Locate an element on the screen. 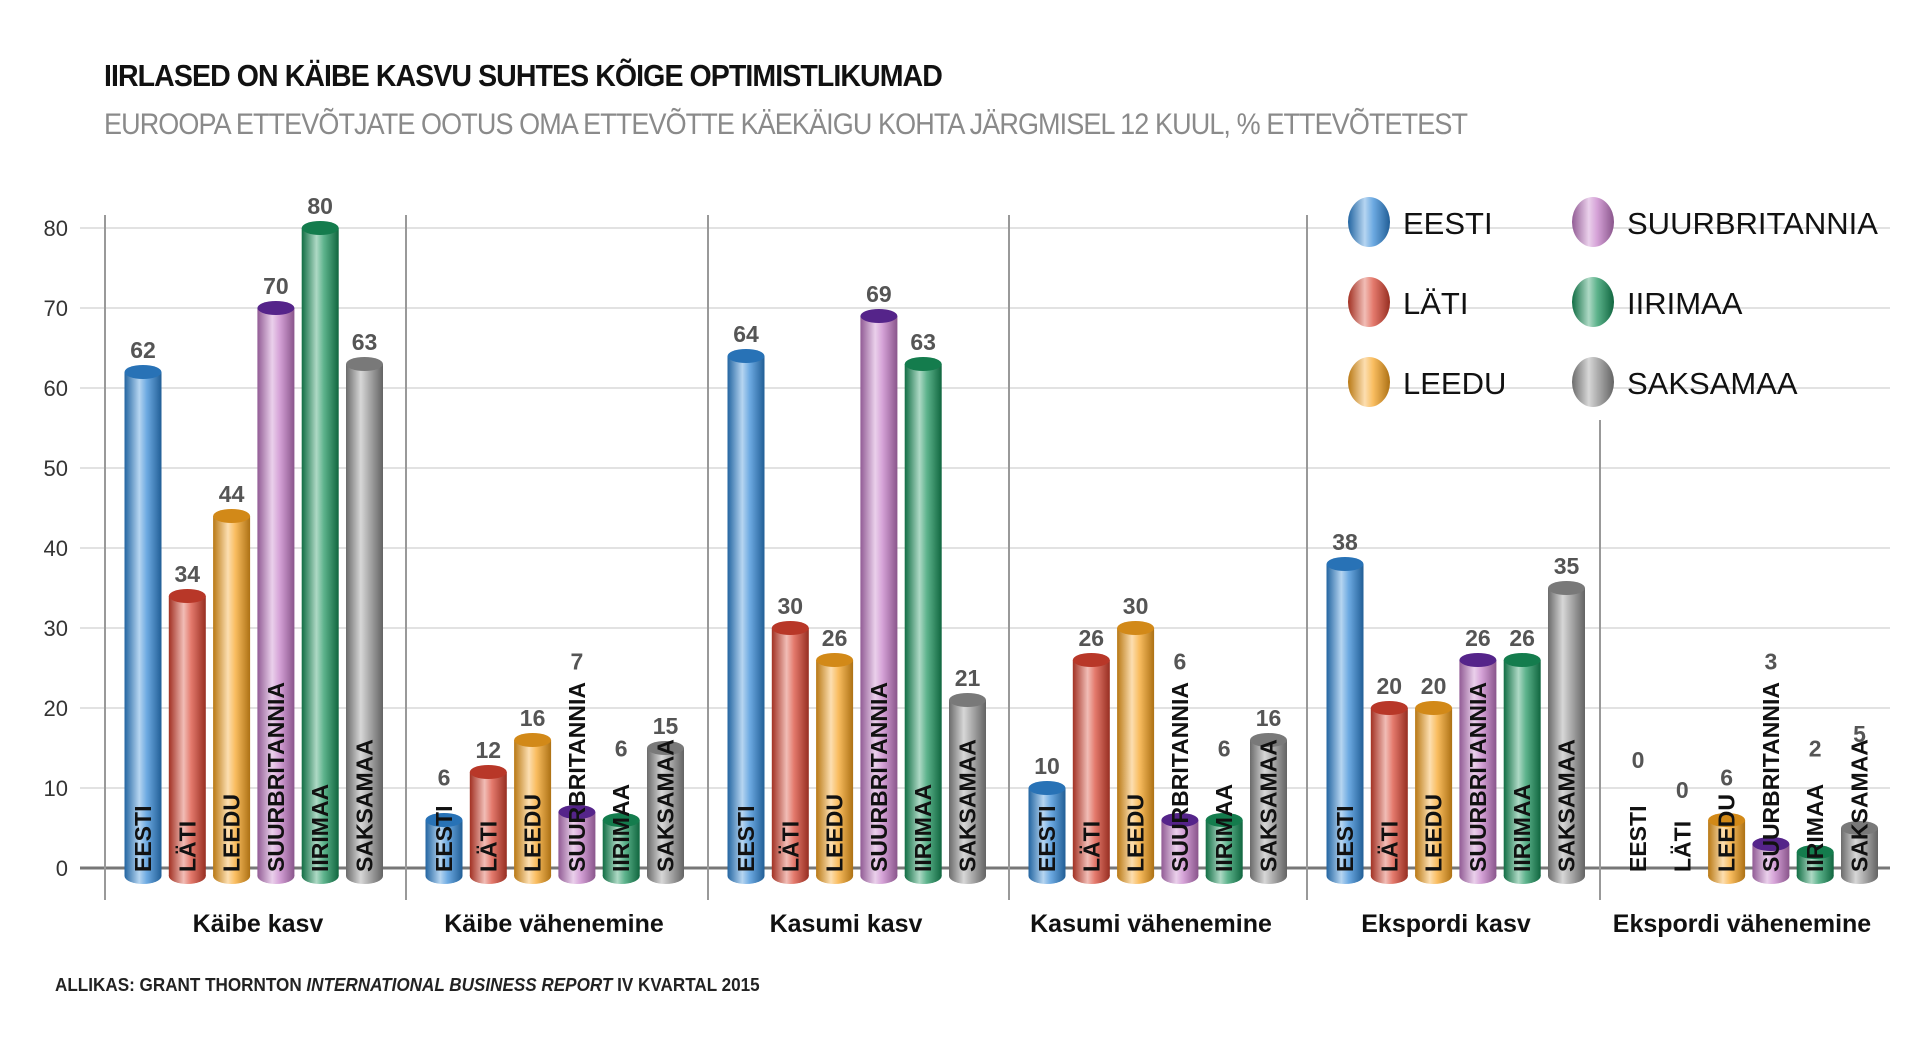 Image resolution: width=1920 pixels, height=1061 pixels. source-prefix: ALLIKAS: GRANT THORNTON is located at coordinates (181, 985).